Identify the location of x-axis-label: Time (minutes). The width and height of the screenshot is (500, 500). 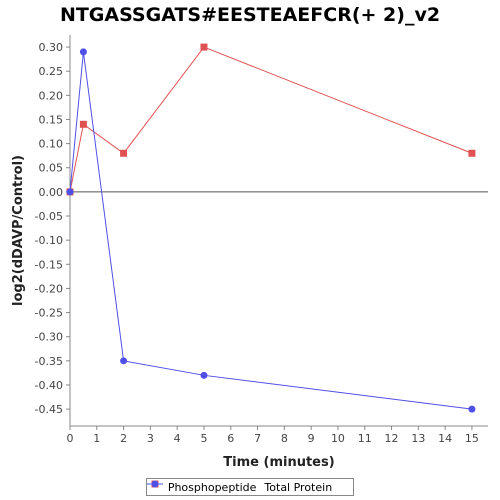
(278, 462).